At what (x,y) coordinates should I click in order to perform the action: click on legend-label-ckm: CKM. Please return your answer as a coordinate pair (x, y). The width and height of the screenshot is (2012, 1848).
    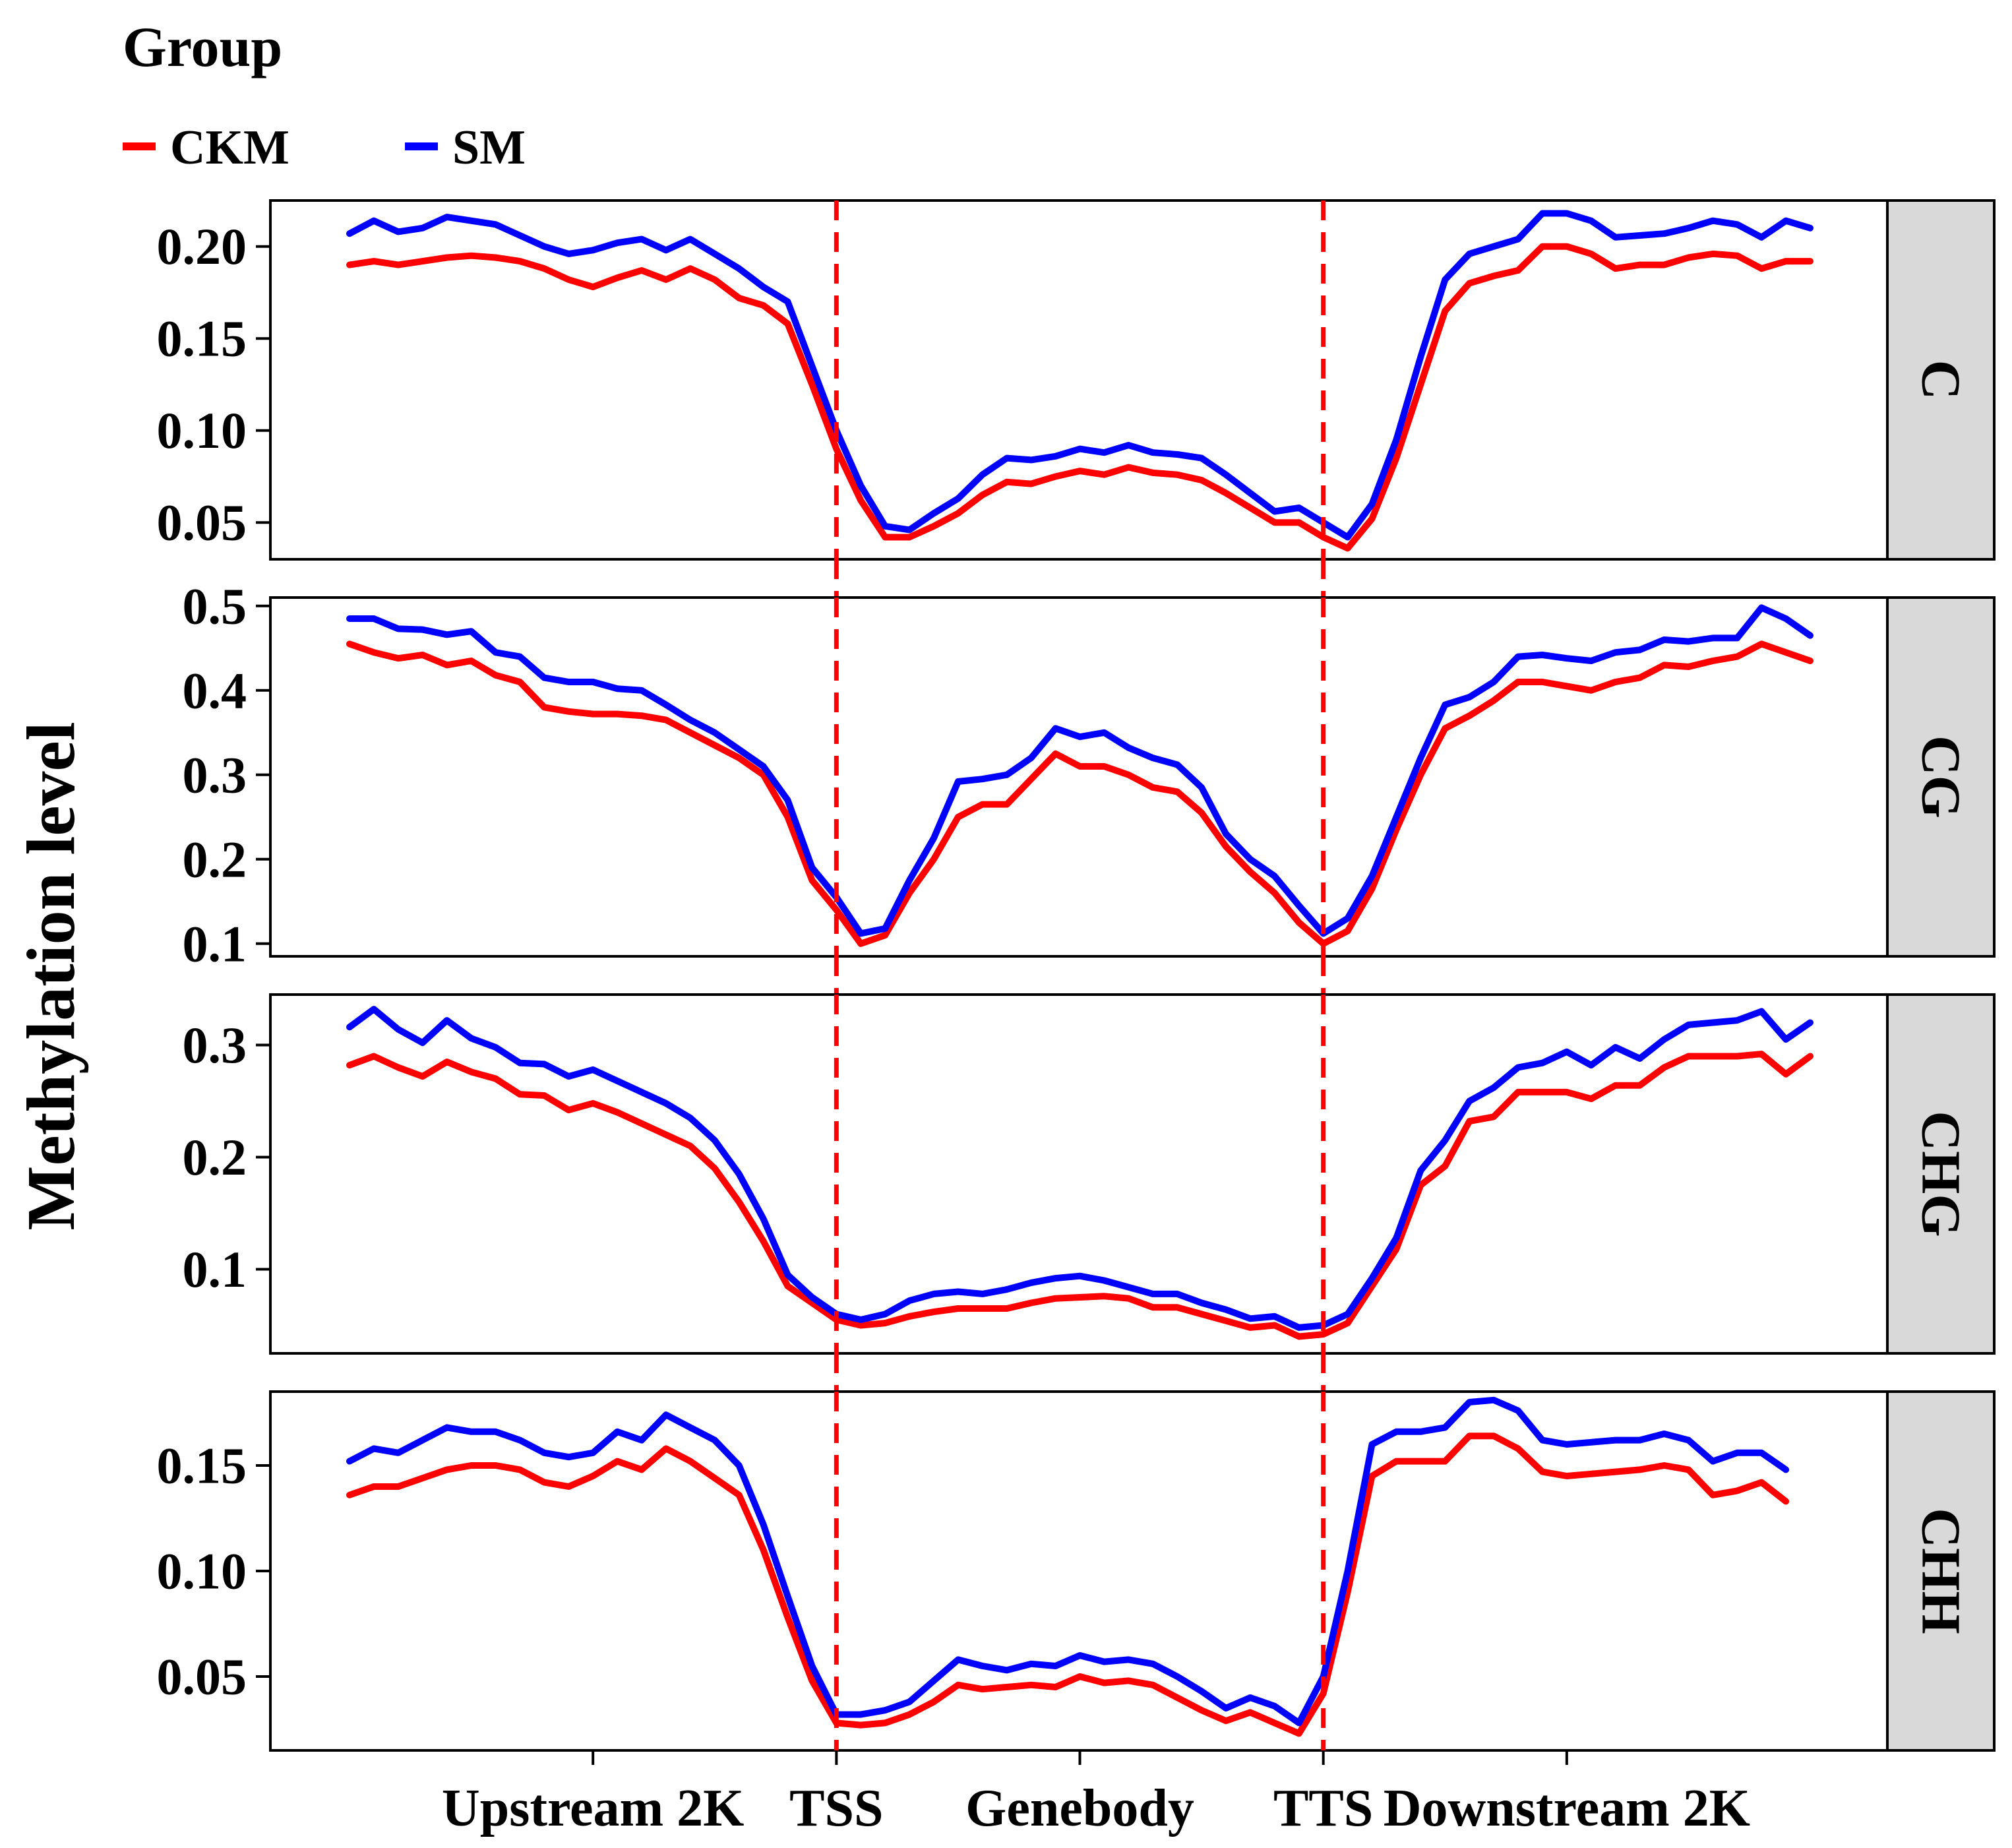
    Looking at the image, I should click on (230, 148).